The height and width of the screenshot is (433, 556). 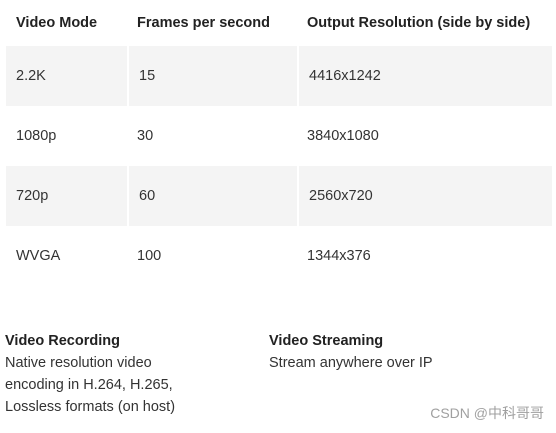 I want to click on cell-video-mode: 1080p, so click(x=36, y=136).